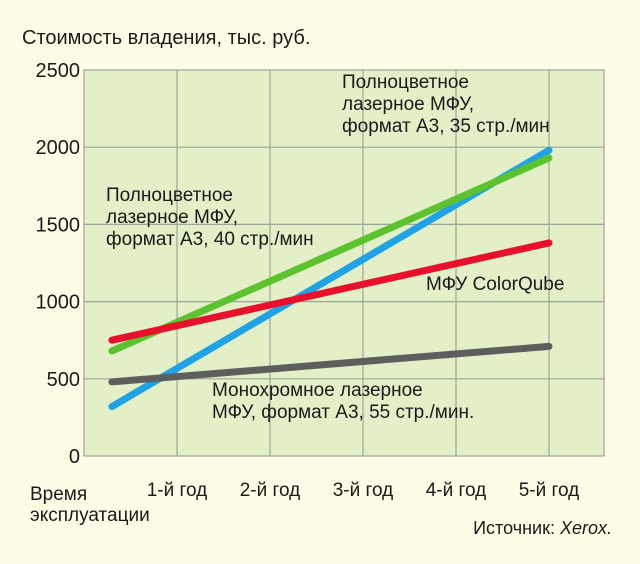  What do you see at coordinates (58, 225) in the screenshot?
I see `y-tick-label: 1500` at bounding box center [58, 225].